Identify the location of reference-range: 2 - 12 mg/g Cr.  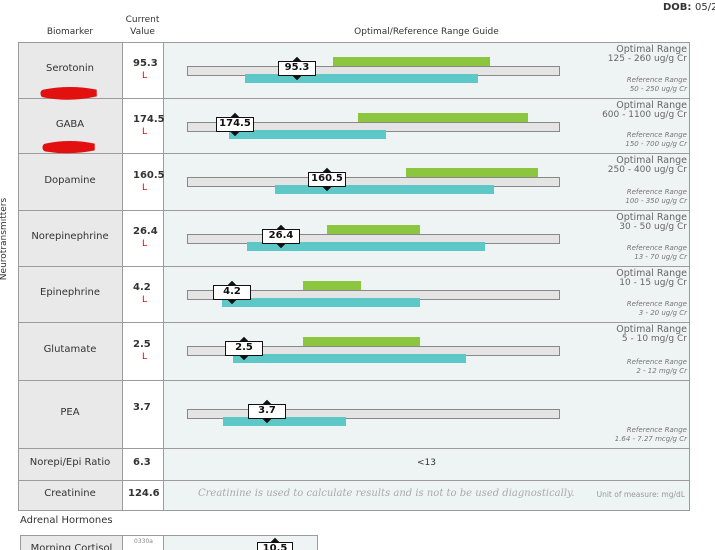
(661, 371).